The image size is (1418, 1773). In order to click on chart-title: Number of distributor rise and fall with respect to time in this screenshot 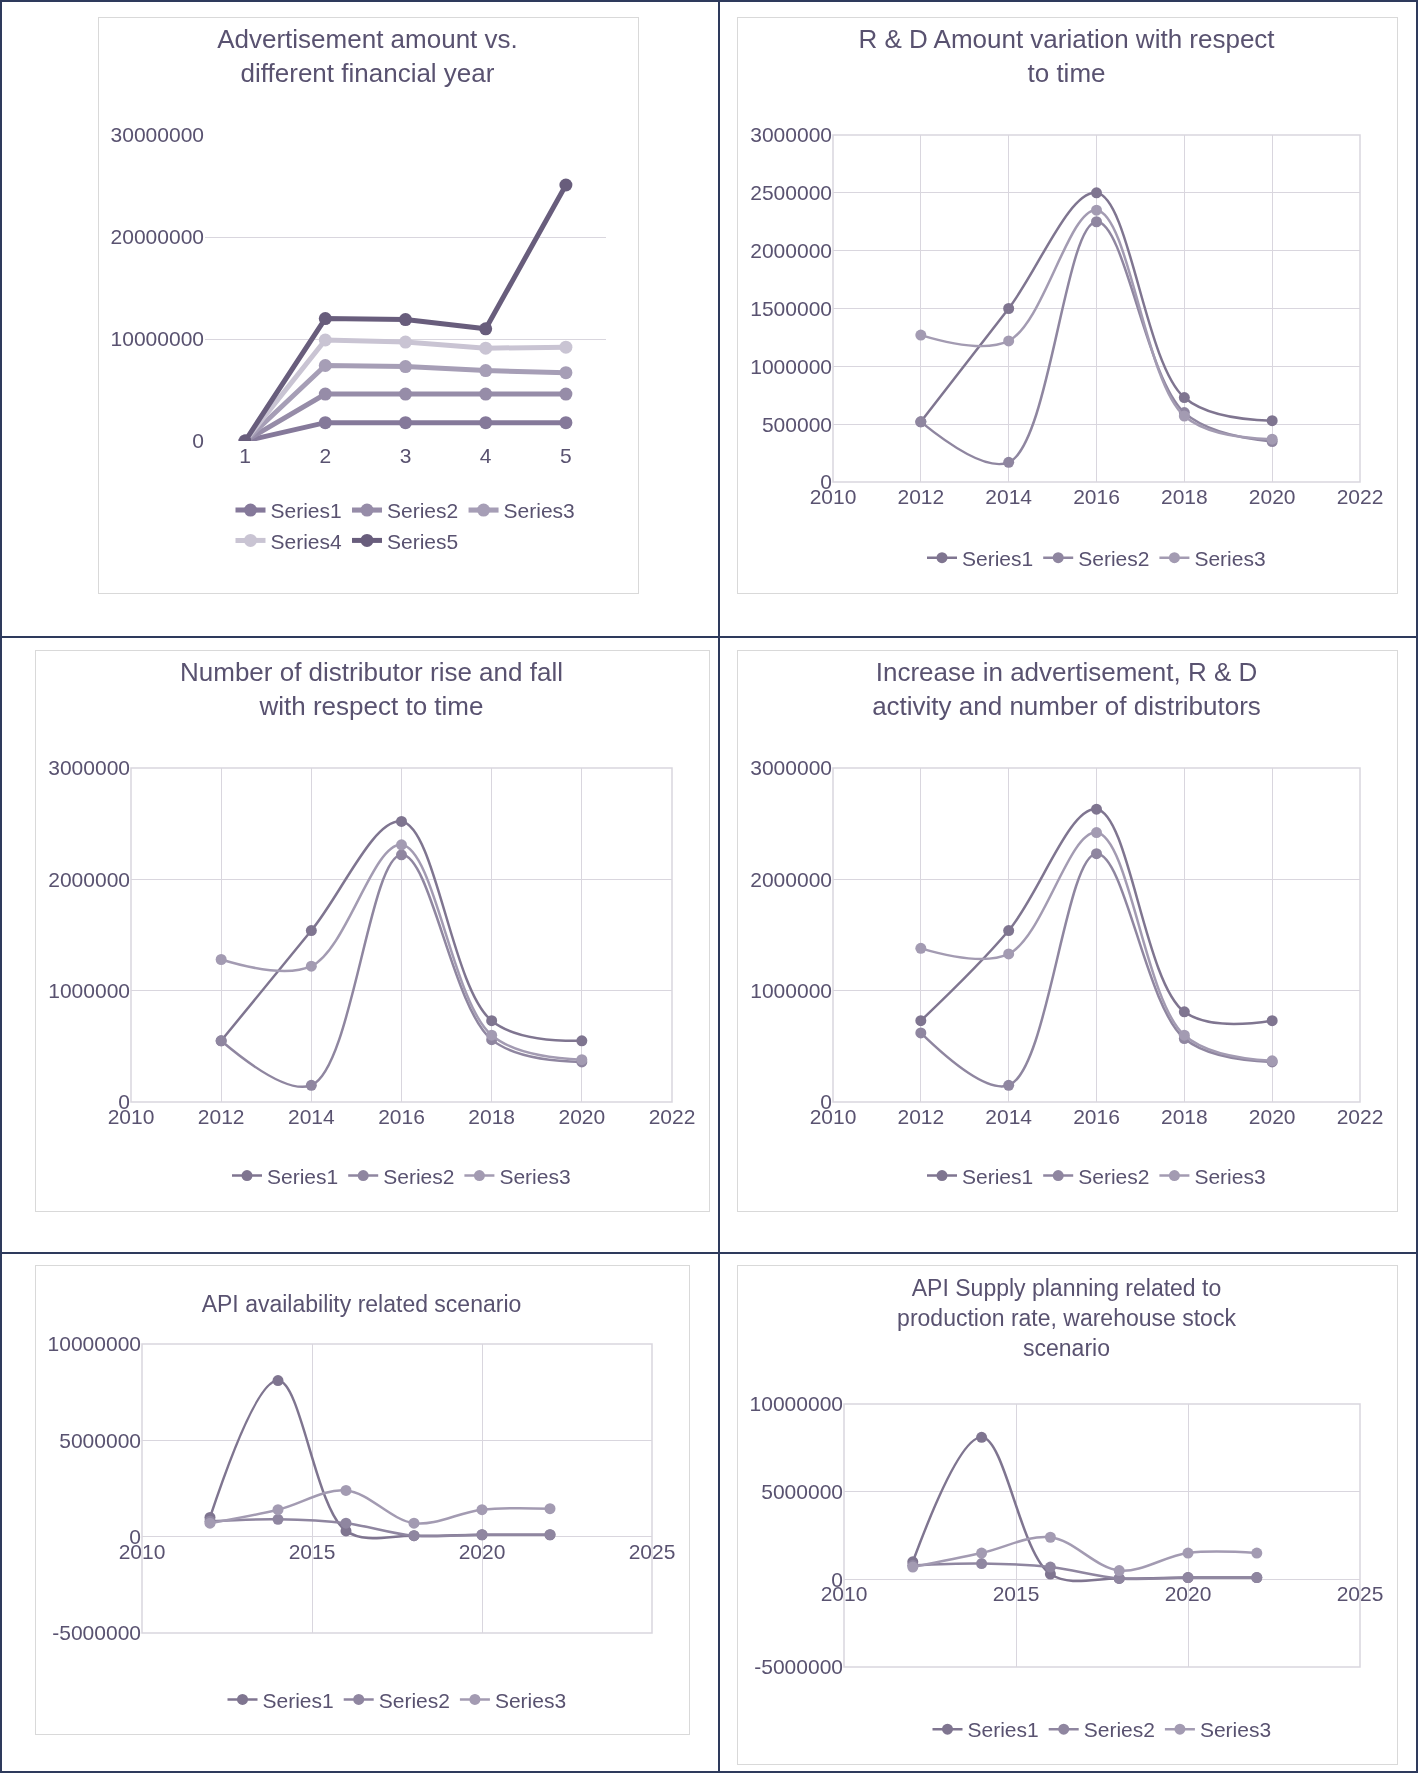, I will do `click(371, 689)`.